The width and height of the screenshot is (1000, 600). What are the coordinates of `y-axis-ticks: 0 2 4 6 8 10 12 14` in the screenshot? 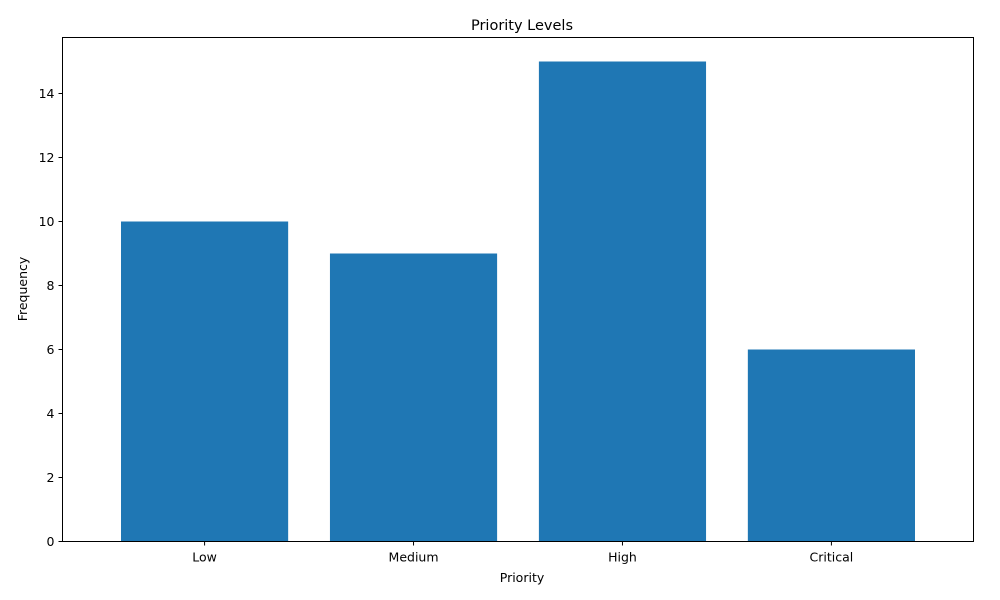 It's located at (51, 317).